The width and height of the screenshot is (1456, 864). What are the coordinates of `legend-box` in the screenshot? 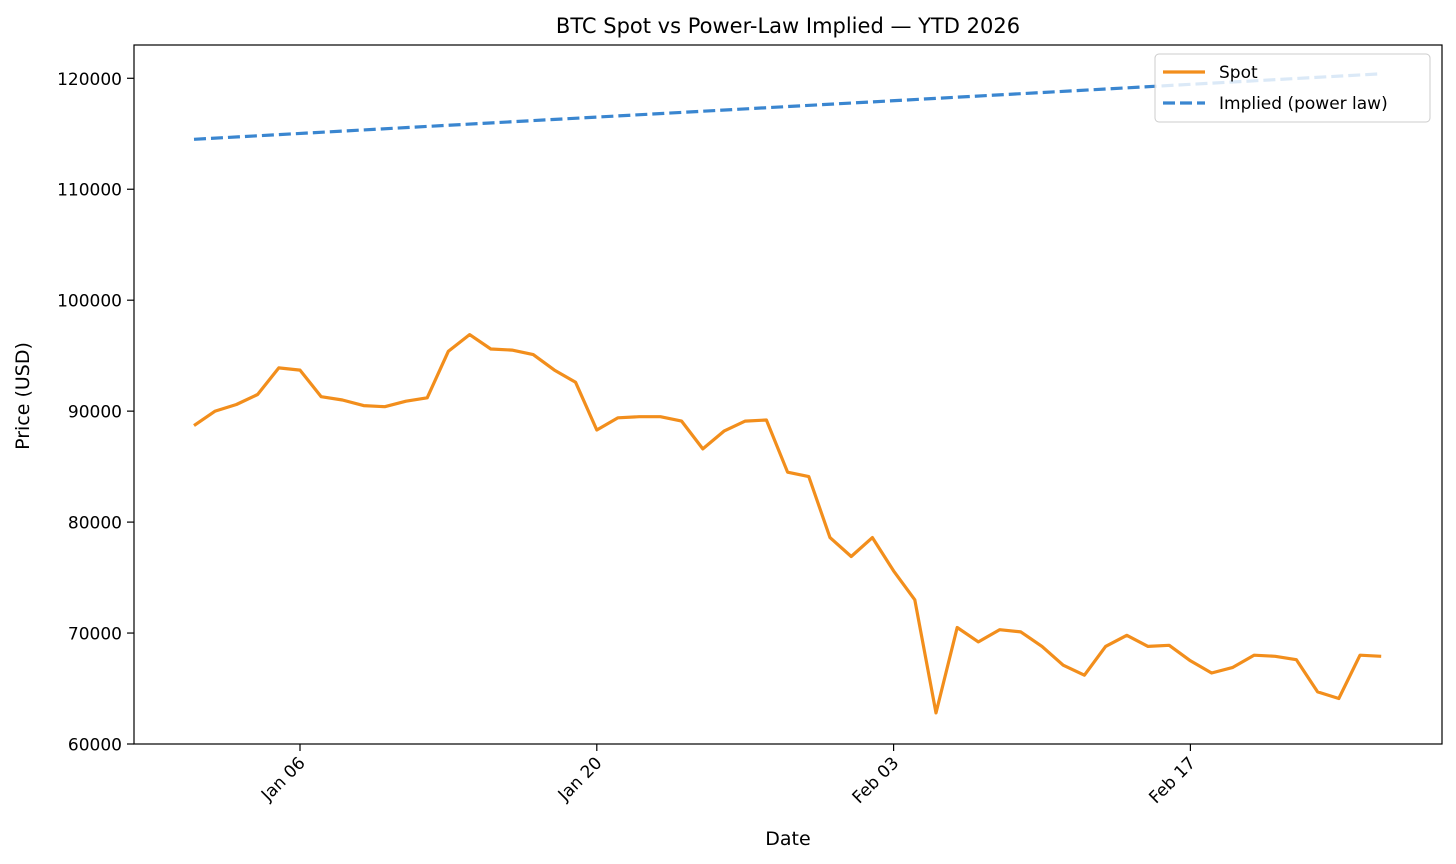 It's located at (1292, 88).